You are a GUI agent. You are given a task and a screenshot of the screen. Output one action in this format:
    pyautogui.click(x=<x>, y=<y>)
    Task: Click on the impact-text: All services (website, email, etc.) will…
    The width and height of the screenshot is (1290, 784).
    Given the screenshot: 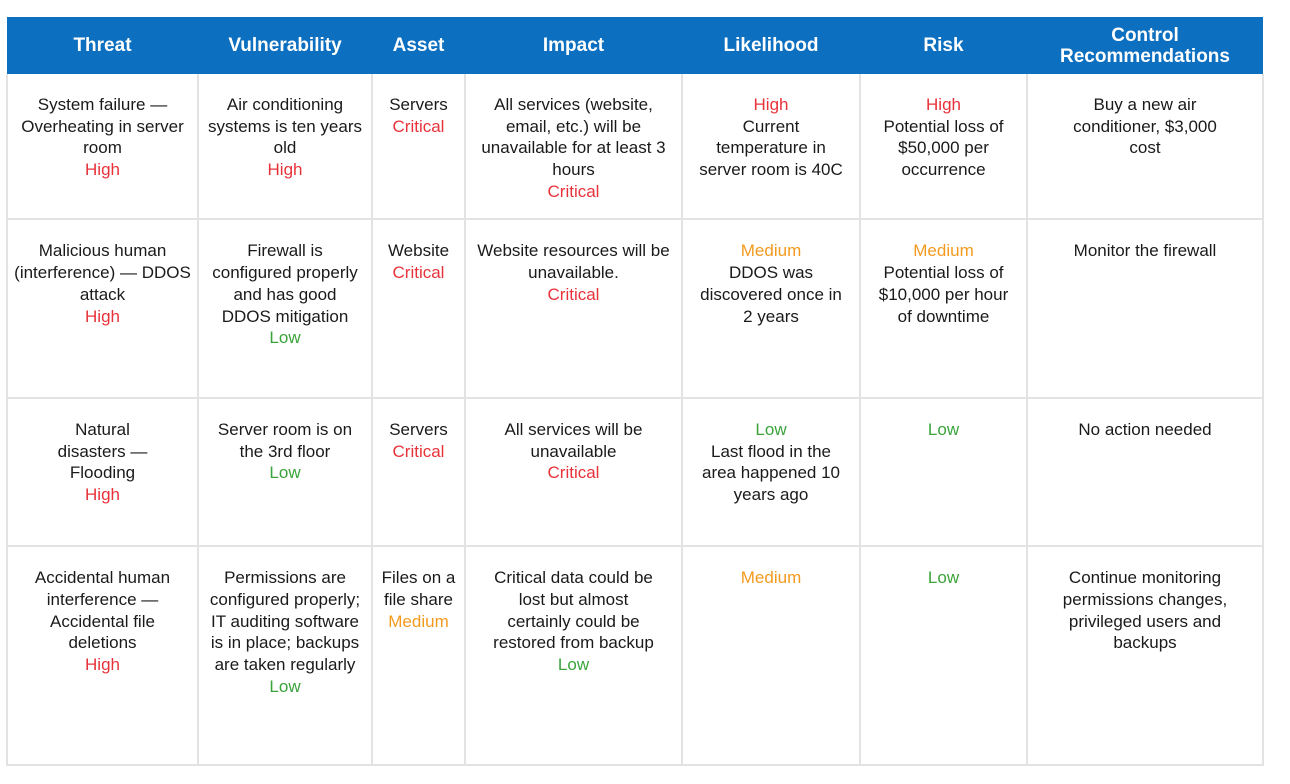 What is the action you would take?
    pyautogui.click(x=573, y=137)
    